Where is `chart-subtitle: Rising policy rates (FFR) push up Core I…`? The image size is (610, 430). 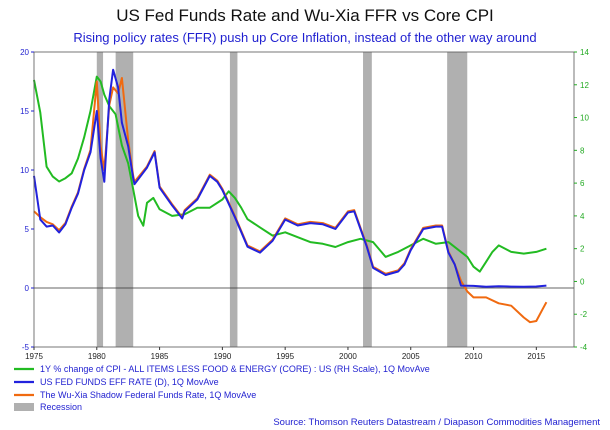 chart-subtitle: Rising policy rates (FFR) push up Core I… is located at coordinates (305, 37).